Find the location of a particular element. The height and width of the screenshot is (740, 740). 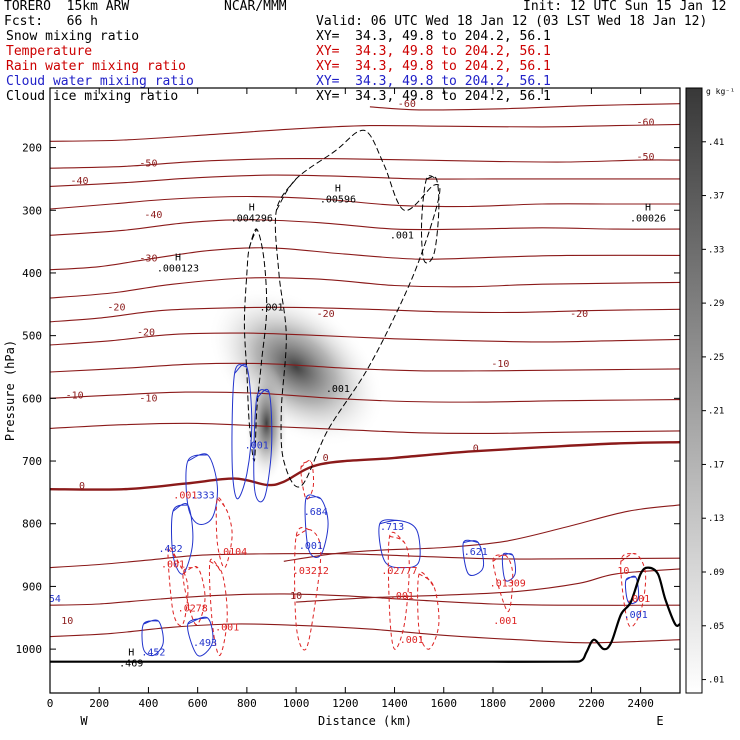

y-tick-label: 900 is located at coordinates (32, 586).